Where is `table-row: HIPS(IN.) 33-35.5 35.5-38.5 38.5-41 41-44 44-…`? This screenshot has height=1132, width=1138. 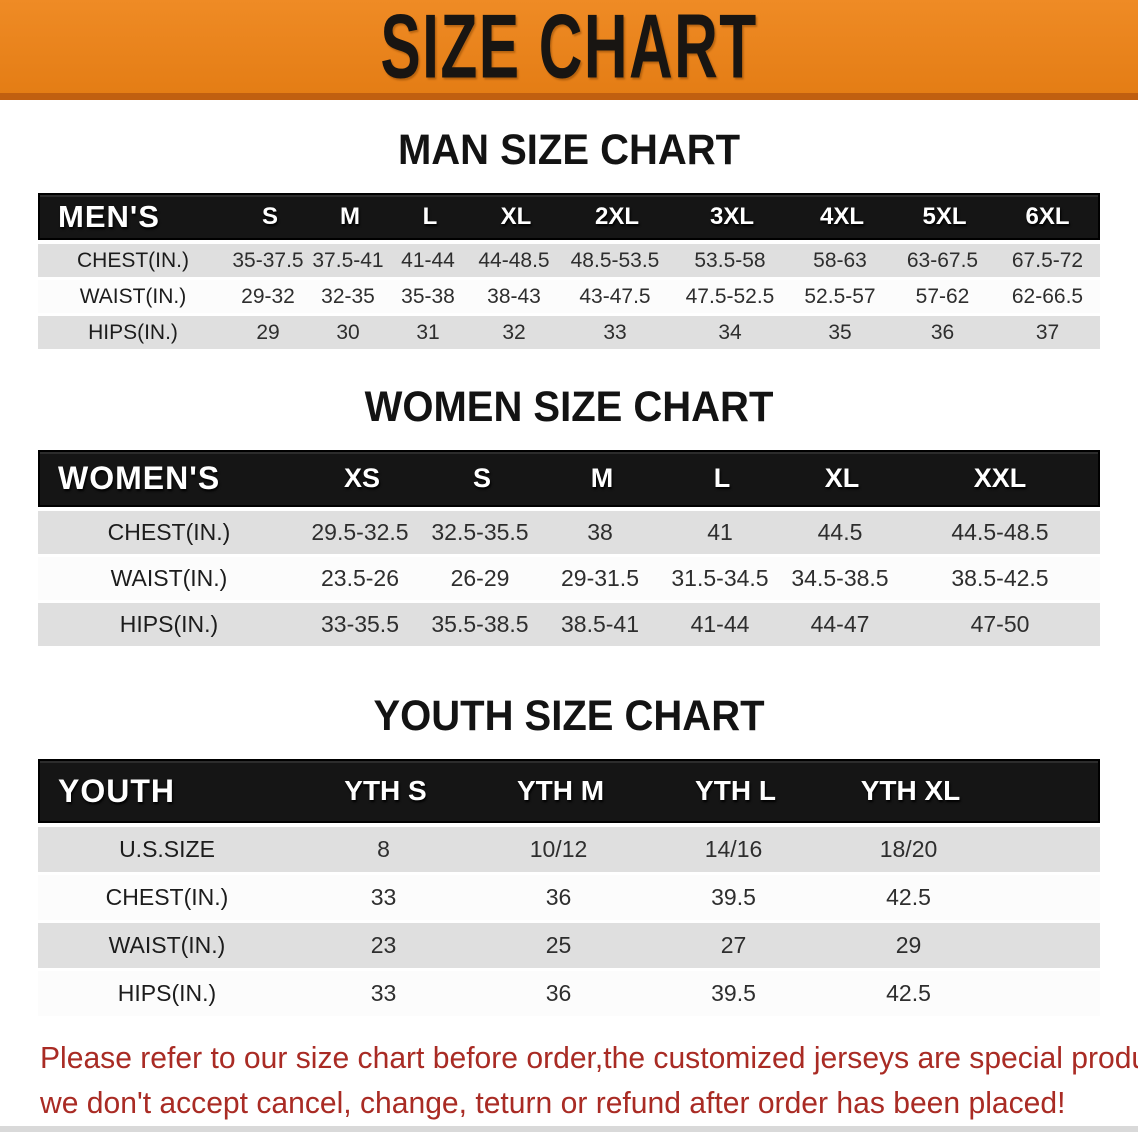
table-row: HIPS(IN.) 33-35.5 35.5-38.5 38.5-41 41-44 44-… is located at coordinates (569, 624).